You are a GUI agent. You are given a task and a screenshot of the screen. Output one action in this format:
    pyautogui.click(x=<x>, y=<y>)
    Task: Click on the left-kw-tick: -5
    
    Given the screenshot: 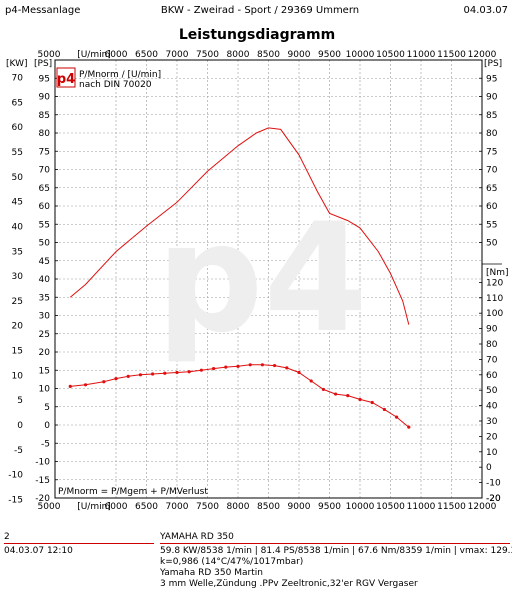 What is the action you would take?
    pyautogui.click(x=18, y=451)
    